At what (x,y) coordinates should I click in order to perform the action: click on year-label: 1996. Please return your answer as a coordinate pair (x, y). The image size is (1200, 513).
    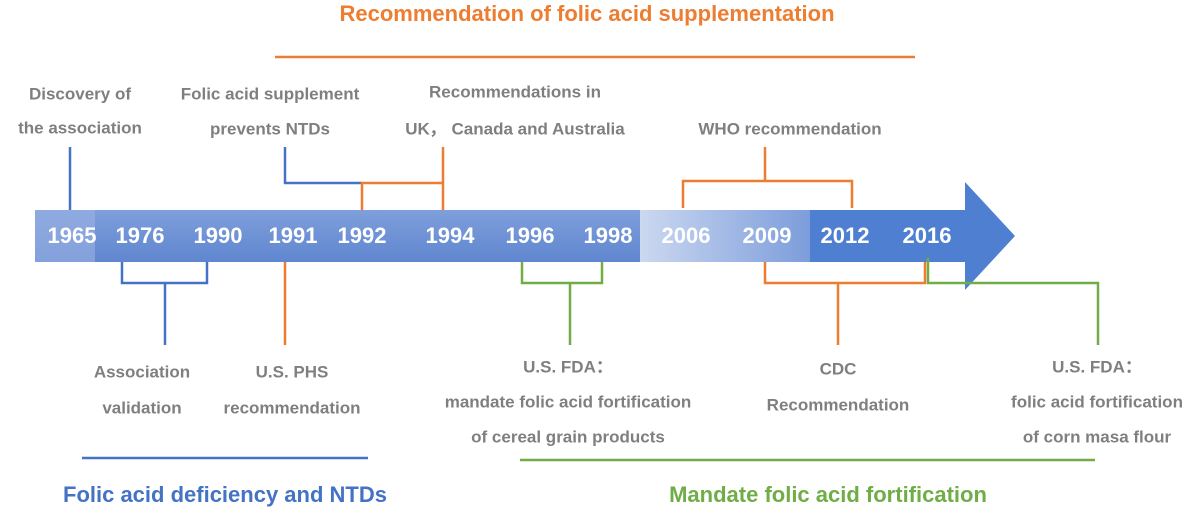
    Looking at the image, I should click on (530, 235).